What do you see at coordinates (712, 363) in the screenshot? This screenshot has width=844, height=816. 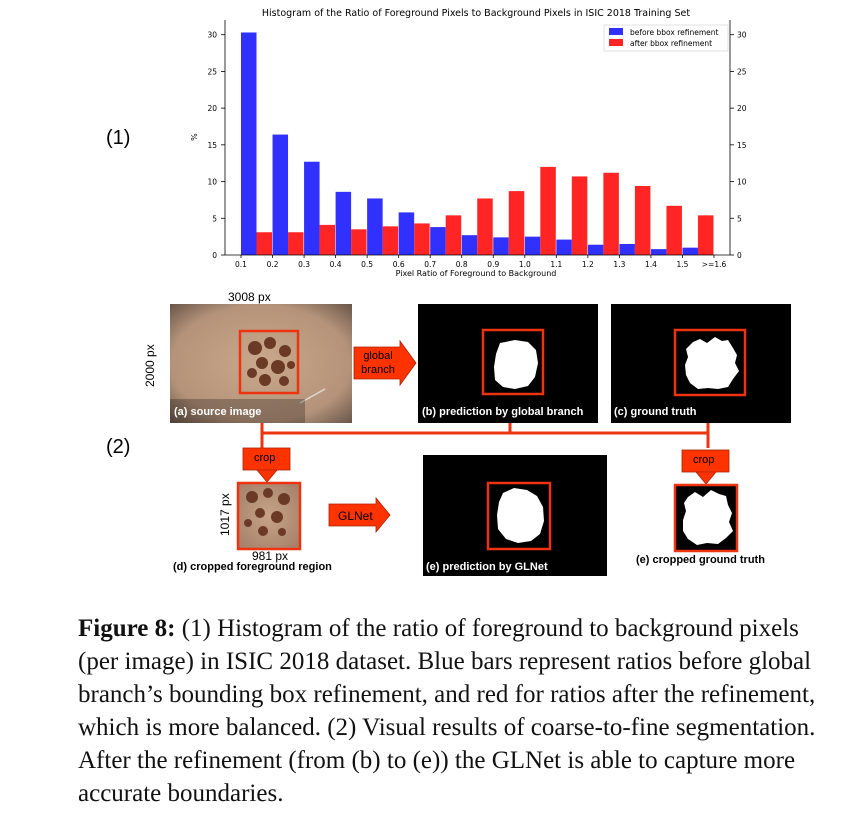 I see `ground-truth-mask` at bounding box center [712, 363].